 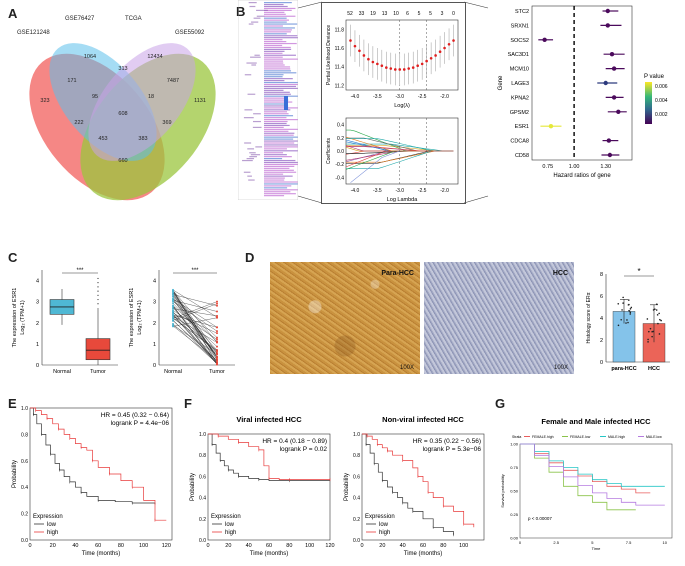 What do you see at coordinates (340, 68) in the screenshot?
I see `lasso-cv-ytick: 11.4` at bounding box center [340, 68].